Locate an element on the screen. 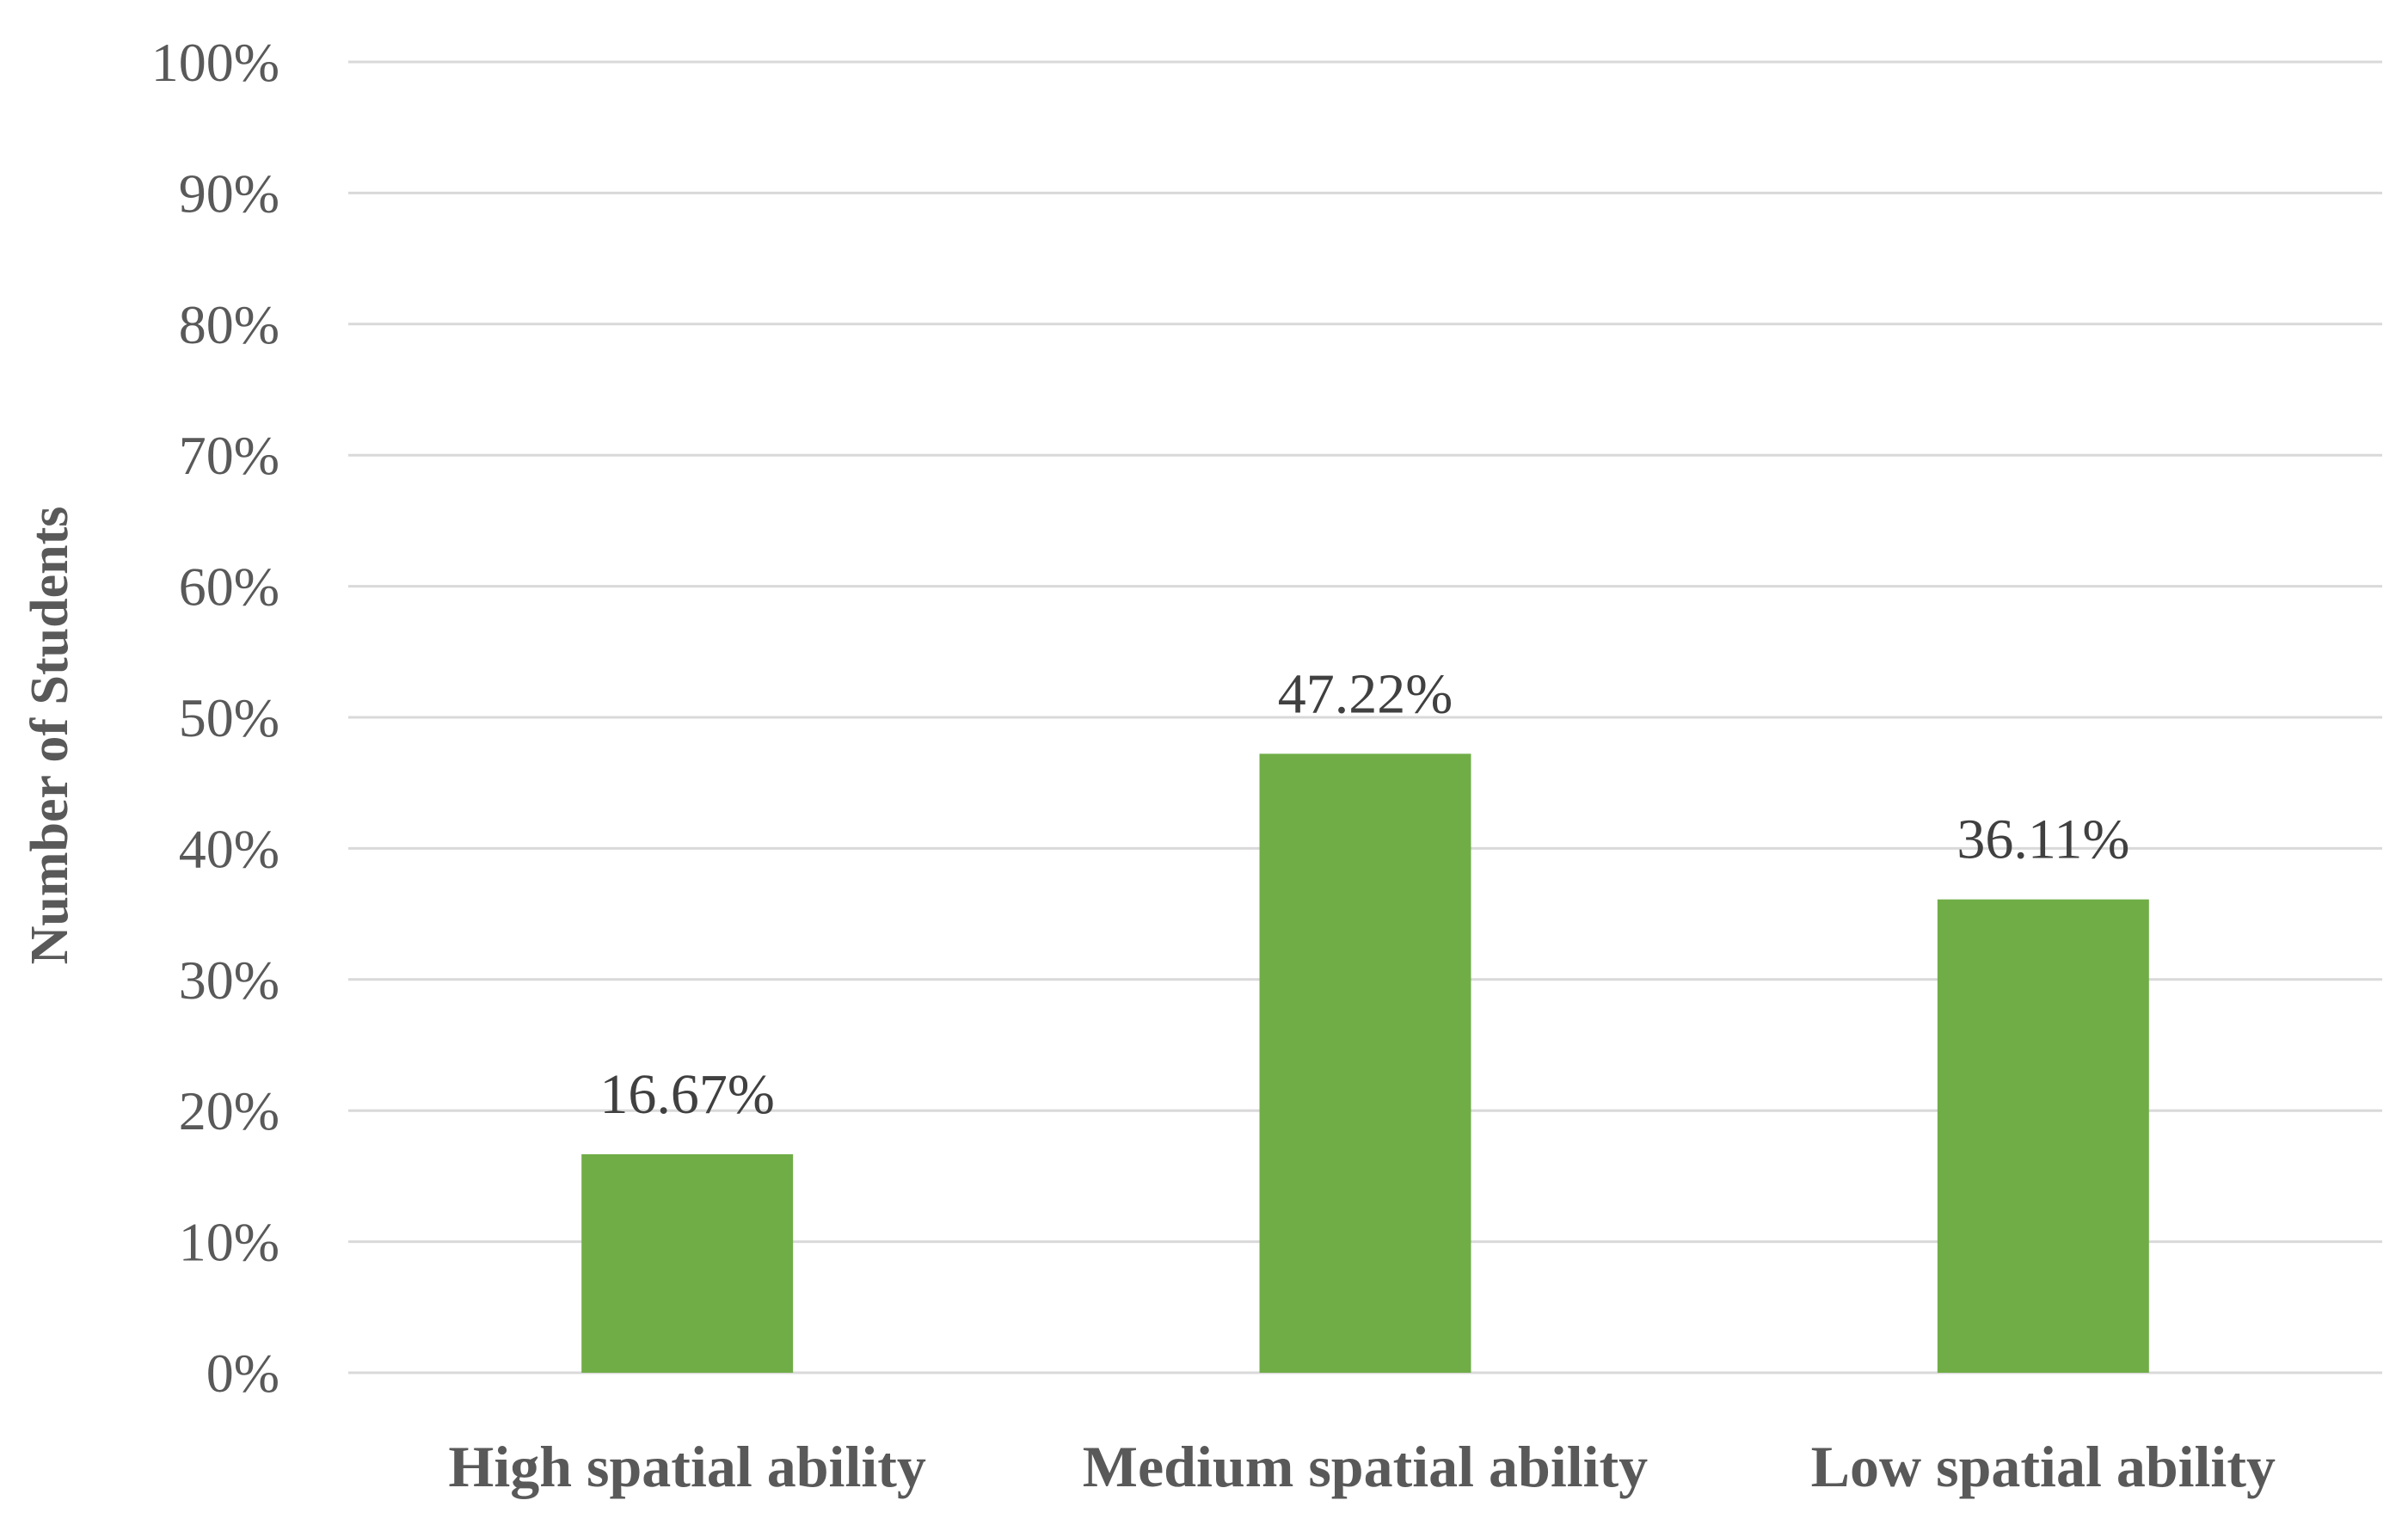 The image size is (2408, 1531). y-tick-label: 100% is located at coordinates (215, 62).